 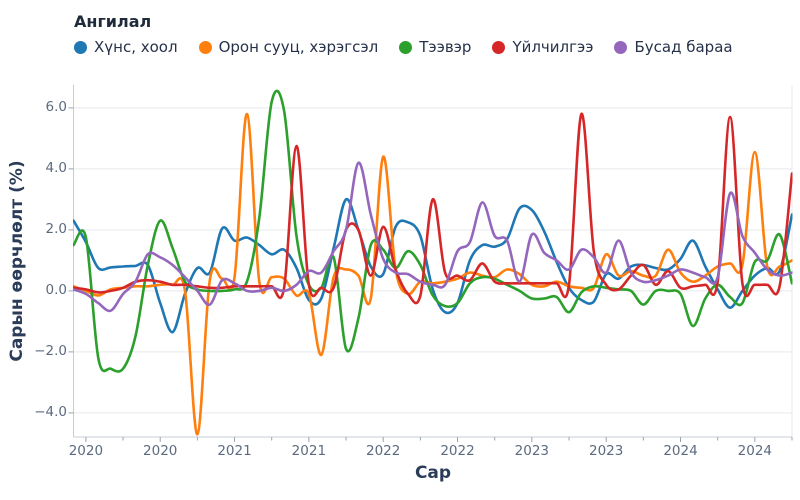 I want to click on legend-item-4: Бусад бараа, so click(x=673, y=47).